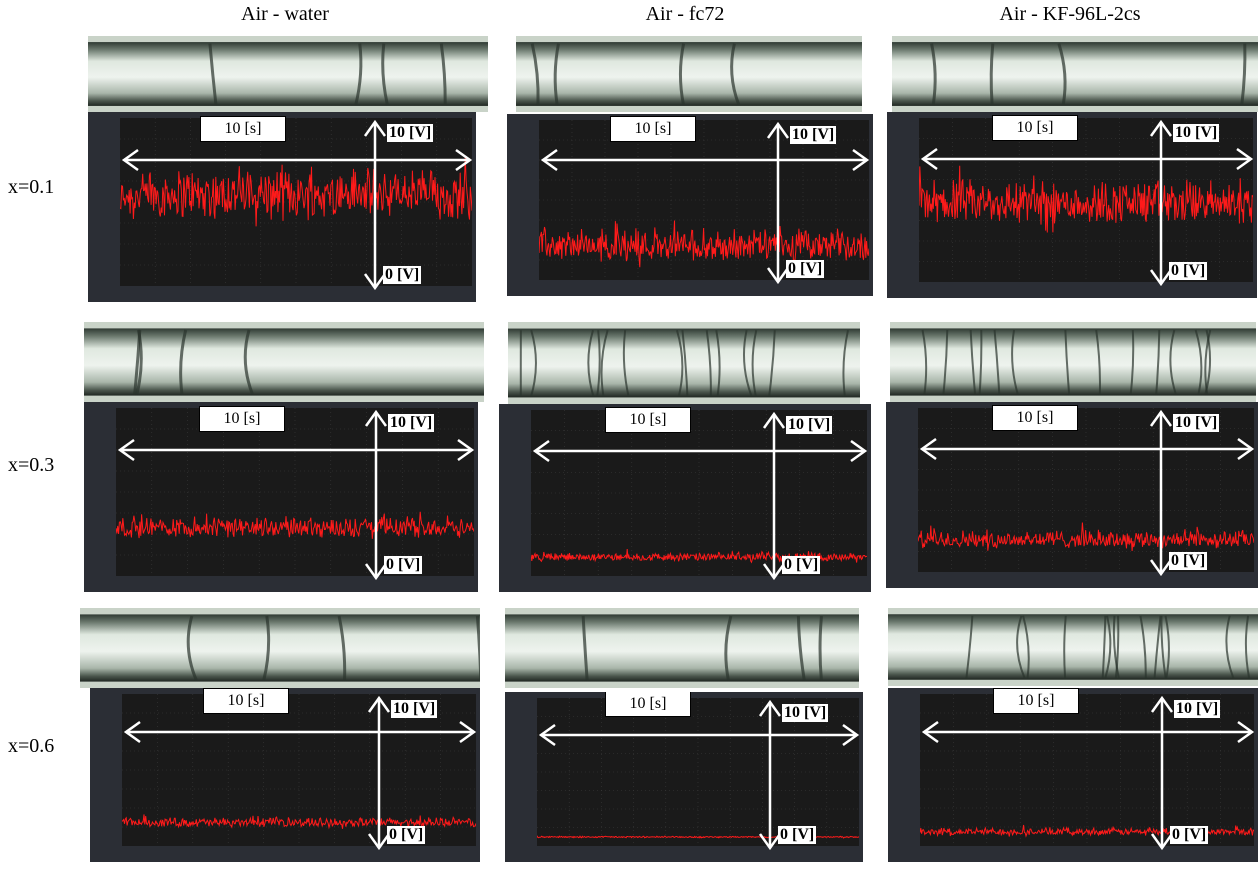 This screenshot has height=869, width=1258. Describe the element at coordinates (285, 14) in the screenshot. I see `column-title-water: Air - water` at that location.